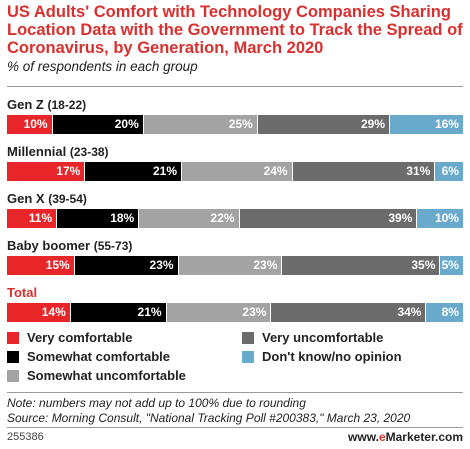 Image resolution: width=470 pixels, height=449 pixels. Describe the element at coordinates (275, 171) in the screenshot. I see `data-label: 24%` at that location.